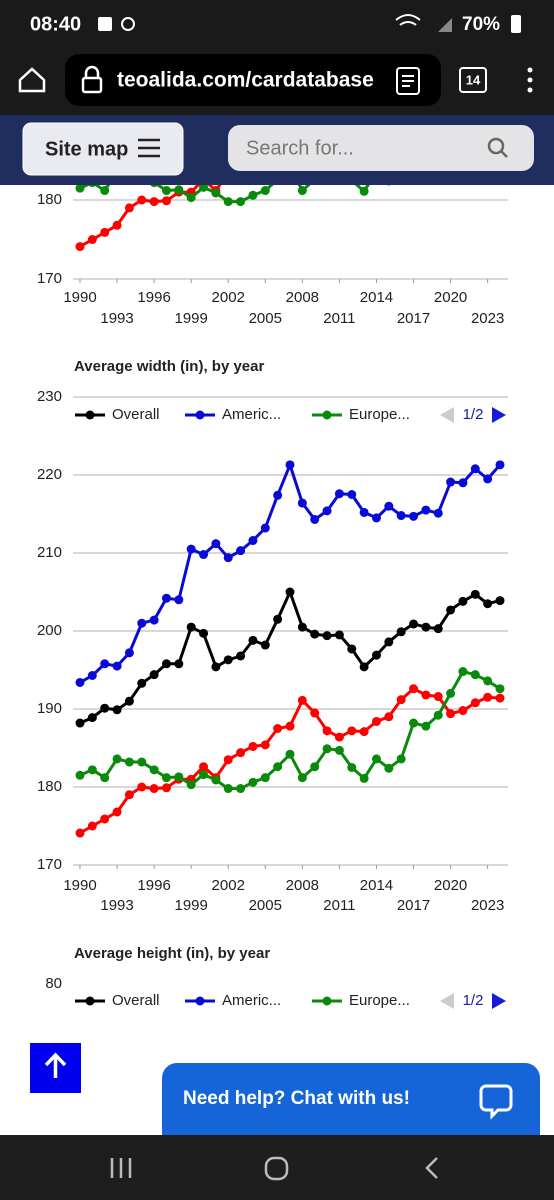 The image size is (554, 1200). I want to click on home-button, so click(32, 80).